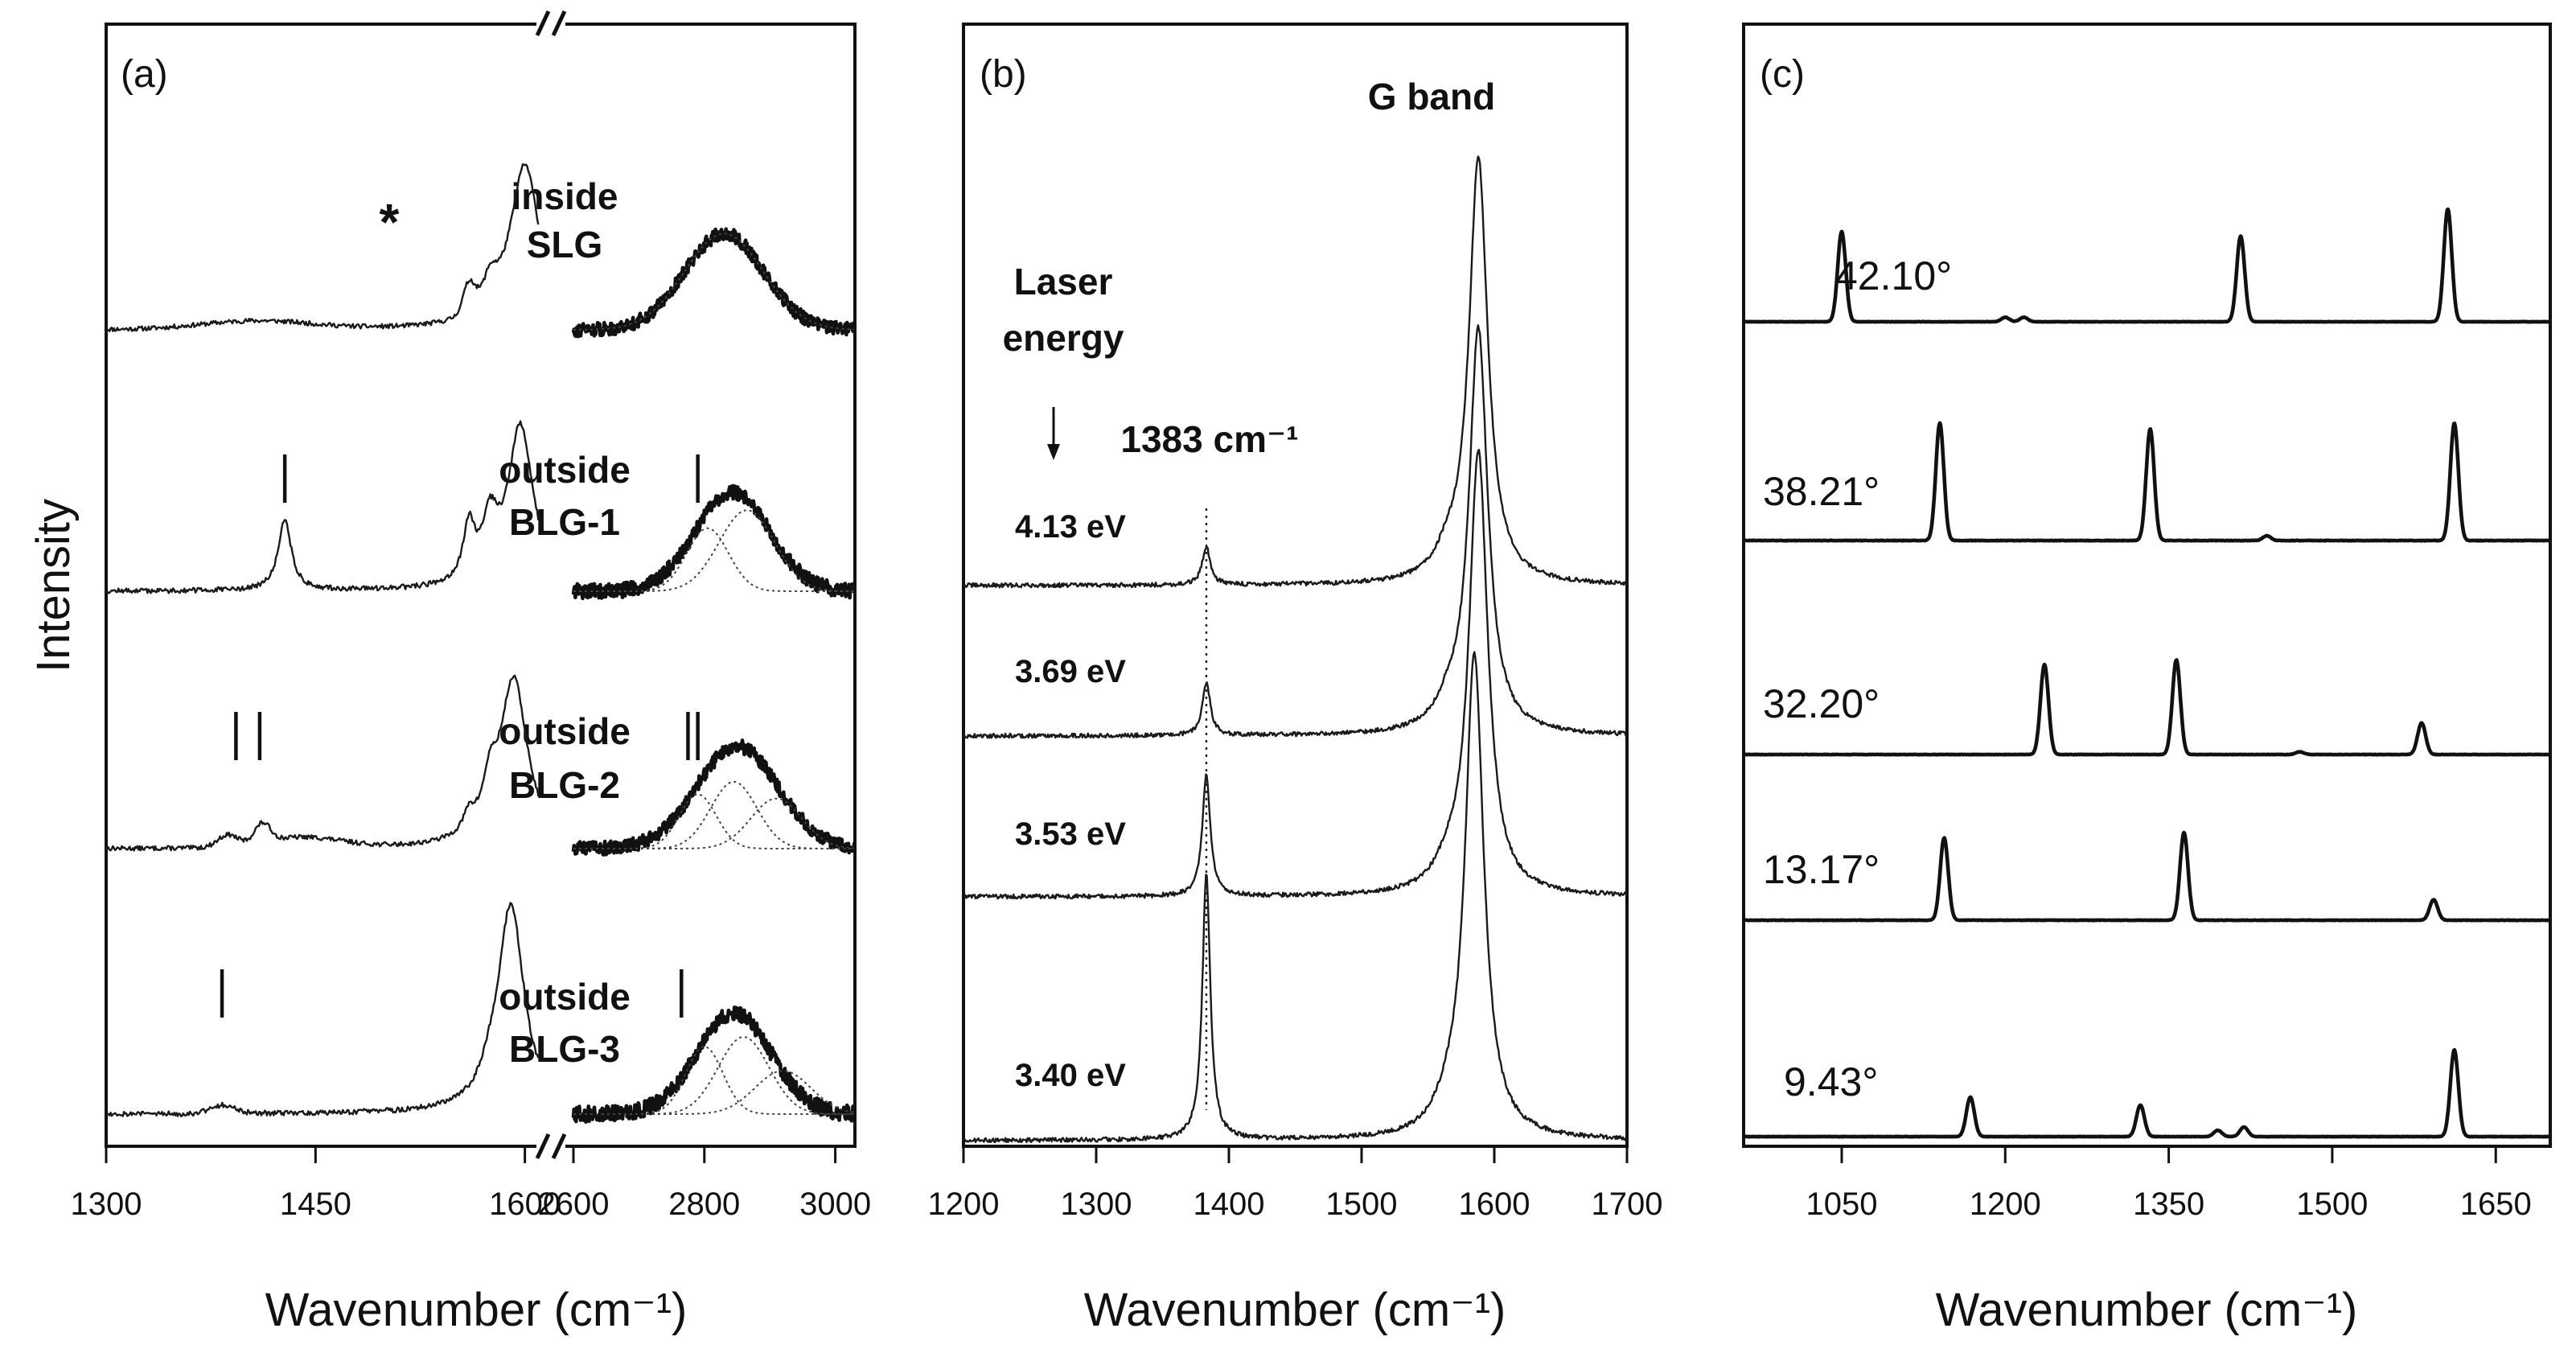 This screenshot has width=2576, height=1353. Describe the element at coordinates (1053, 433) in the screenshot. I see `panel-b-laser-arrow` at that location.